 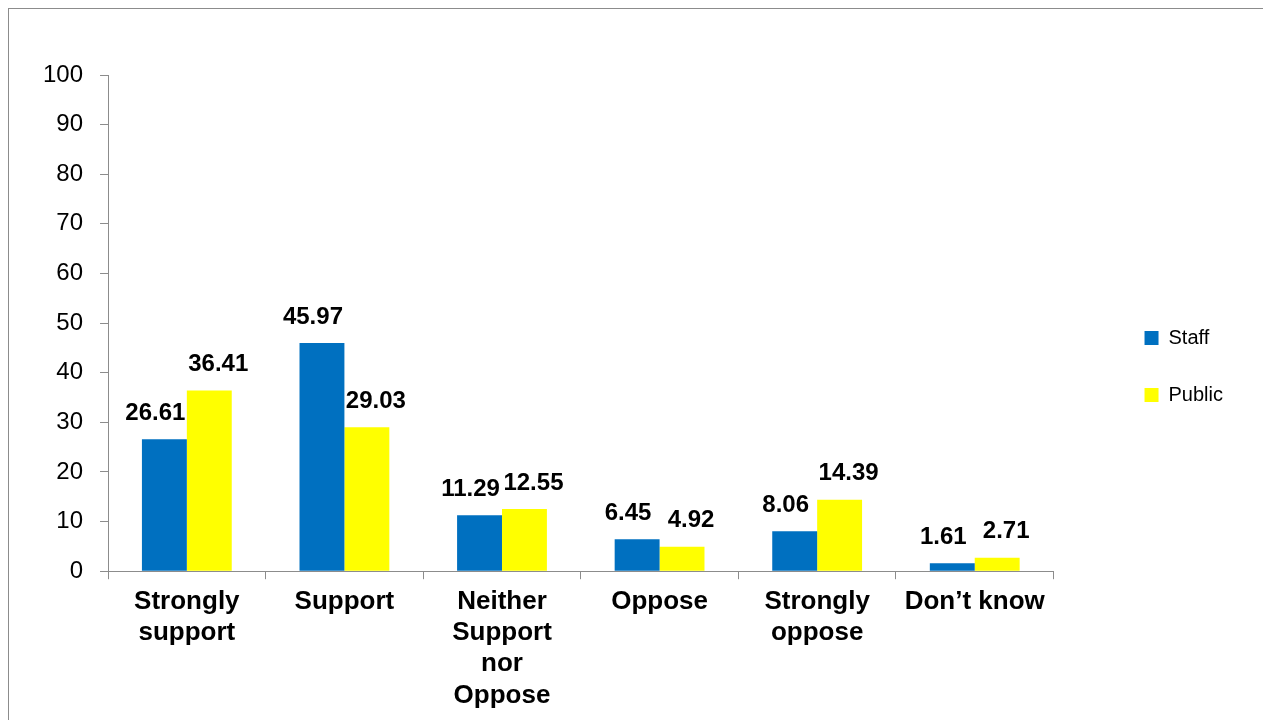 I want to click on x-tick-label: Neither Support nor Oppose, so click(x=502, y=646).